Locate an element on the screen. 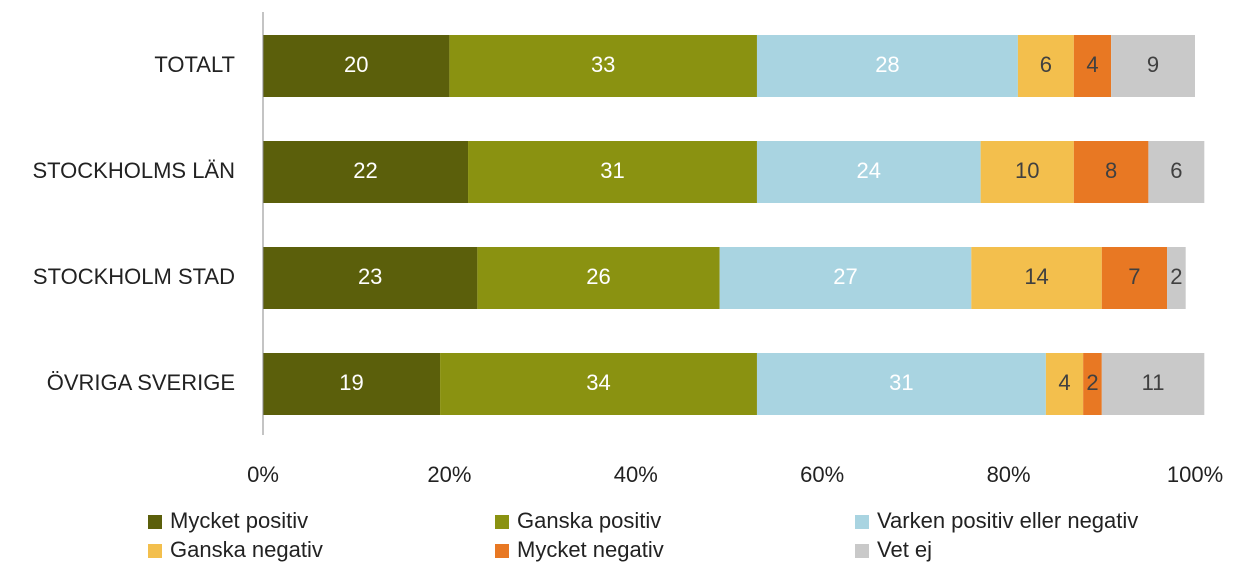 The height and width of the screenshot is (575, 1235). data-label: 28 is located at coordinates (887, 64).